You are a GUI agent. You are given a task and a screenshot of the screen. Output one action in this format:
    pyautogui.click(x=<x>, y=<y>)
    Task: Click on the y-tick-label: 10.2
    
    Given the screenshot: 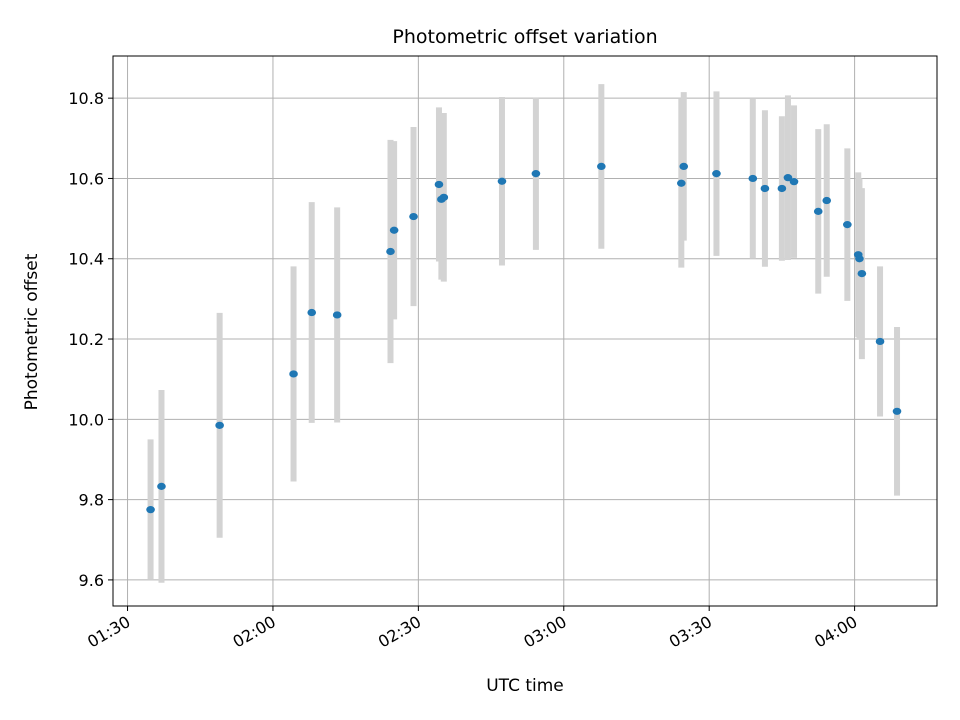 What is the action you would take?
    pyautogui.click(x=86, y=339)
    